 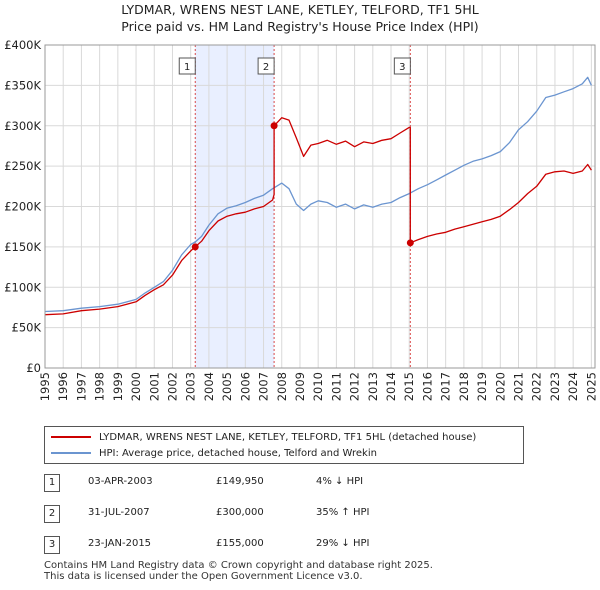 I want to click on sale-marker-label: 1, so click(x=187, y=67).